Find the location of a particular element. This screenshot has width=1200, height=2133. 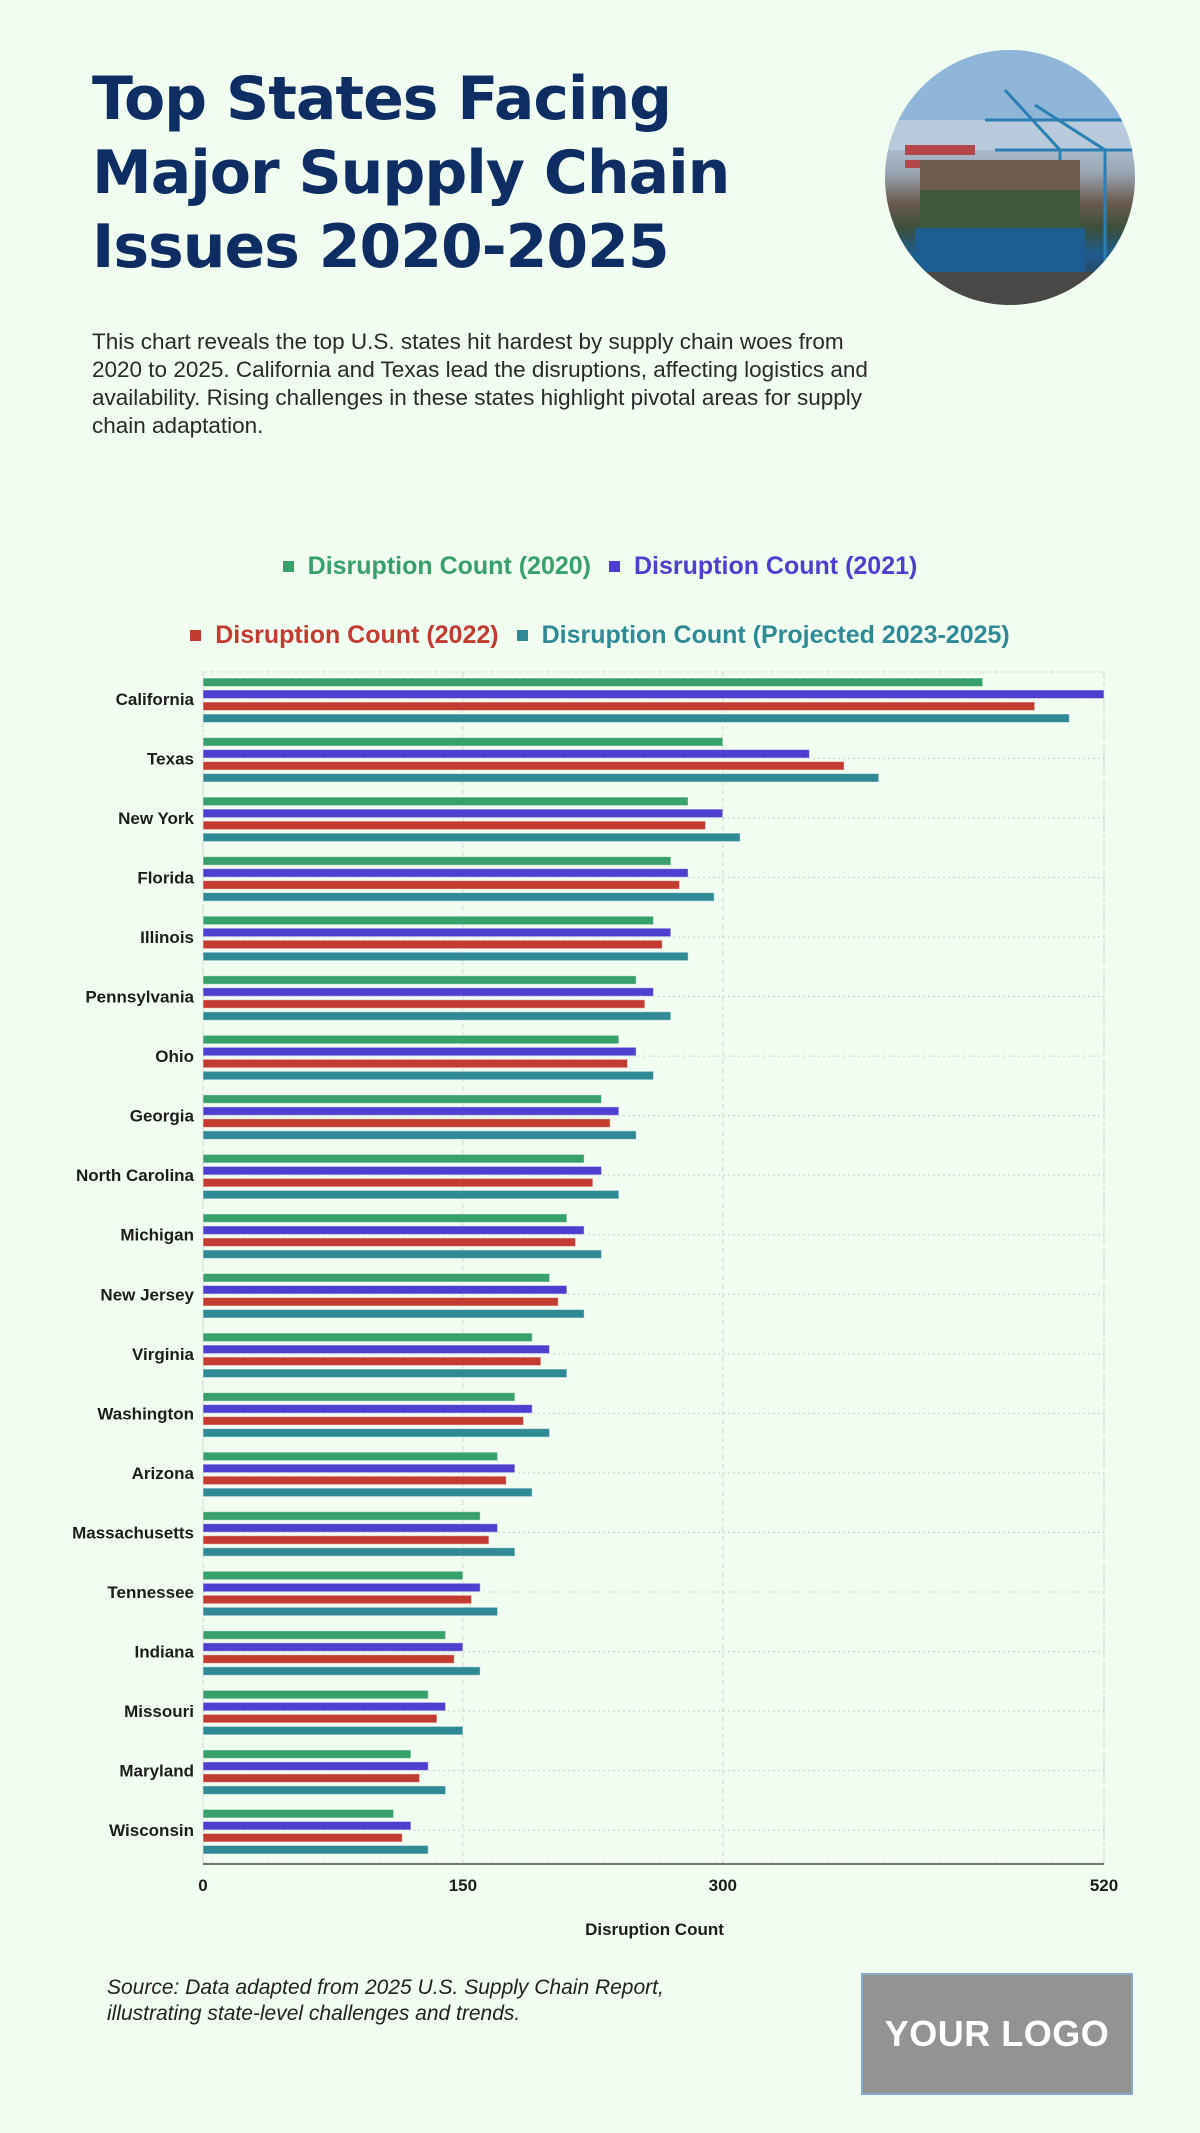

x-tick-label: 150 is located at coordinates (463, 1885).